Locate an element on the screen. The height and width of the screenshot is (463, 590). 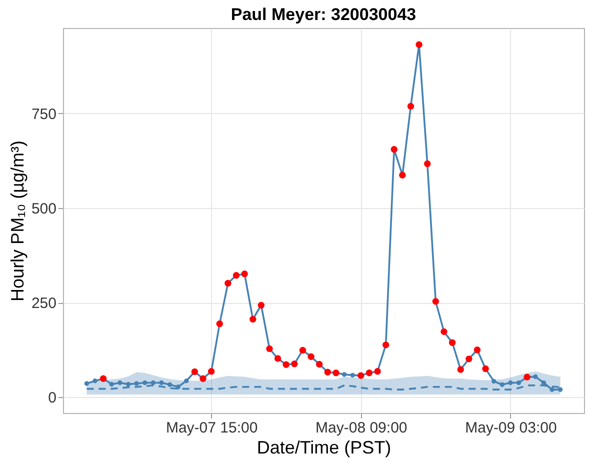
y-tick-label: 0 is located at coordinates (52, 398).